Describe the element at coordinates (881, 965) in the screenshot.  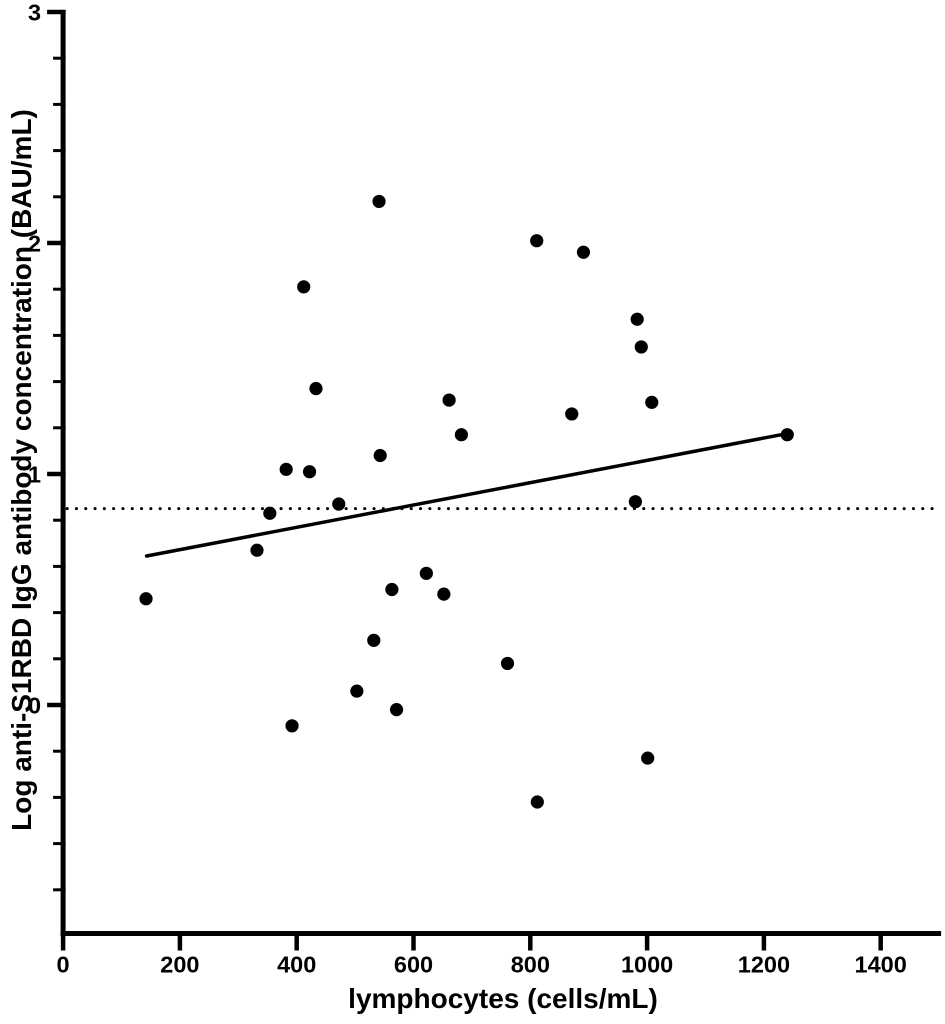
I see `x-tick-label: 1400` at that location.